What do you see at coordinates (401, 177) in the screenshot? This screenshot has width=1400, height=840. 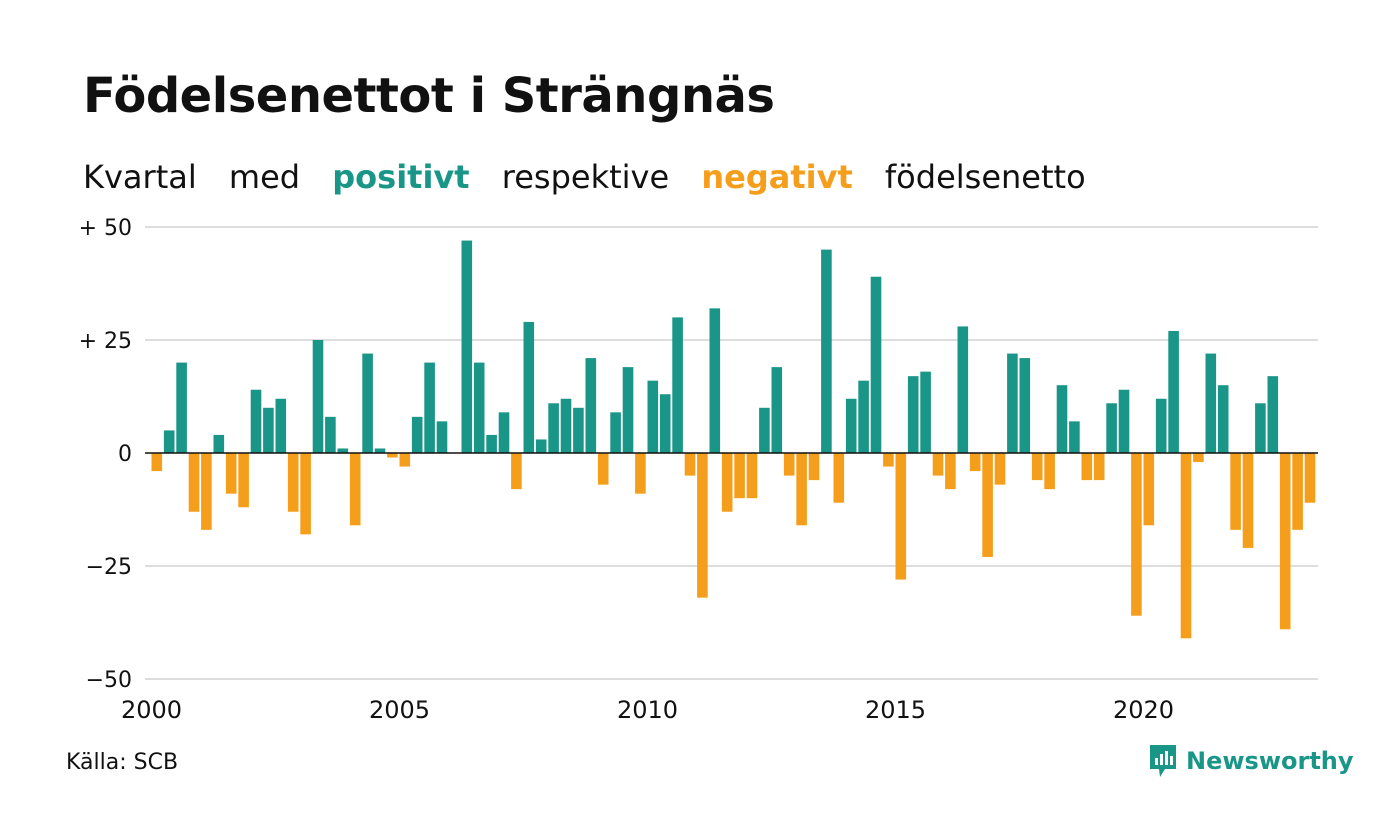 I see `subtitle-positive-word: positivt` at bounding box center [401, 177].